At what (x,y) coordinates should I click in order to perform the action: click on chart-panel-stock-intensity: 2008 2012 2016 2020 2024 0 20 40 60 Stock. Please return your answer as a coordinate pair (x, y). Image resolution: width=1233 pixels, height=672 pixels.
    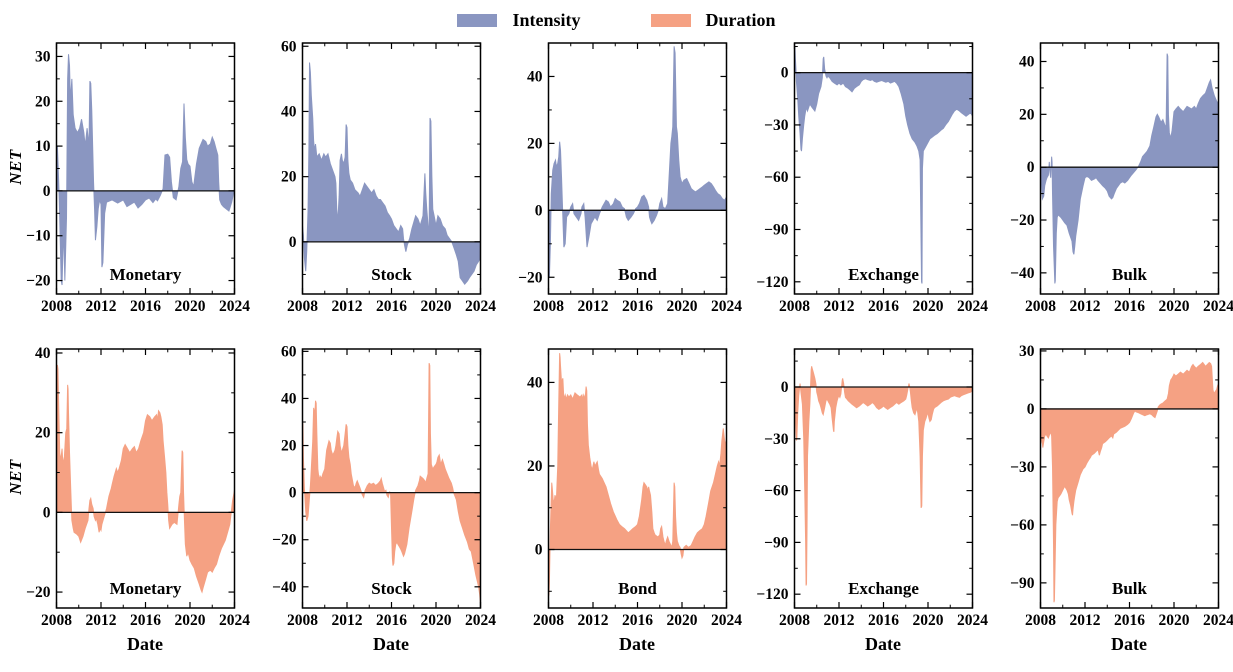
    Looking at the image, I should click on (371, 177).